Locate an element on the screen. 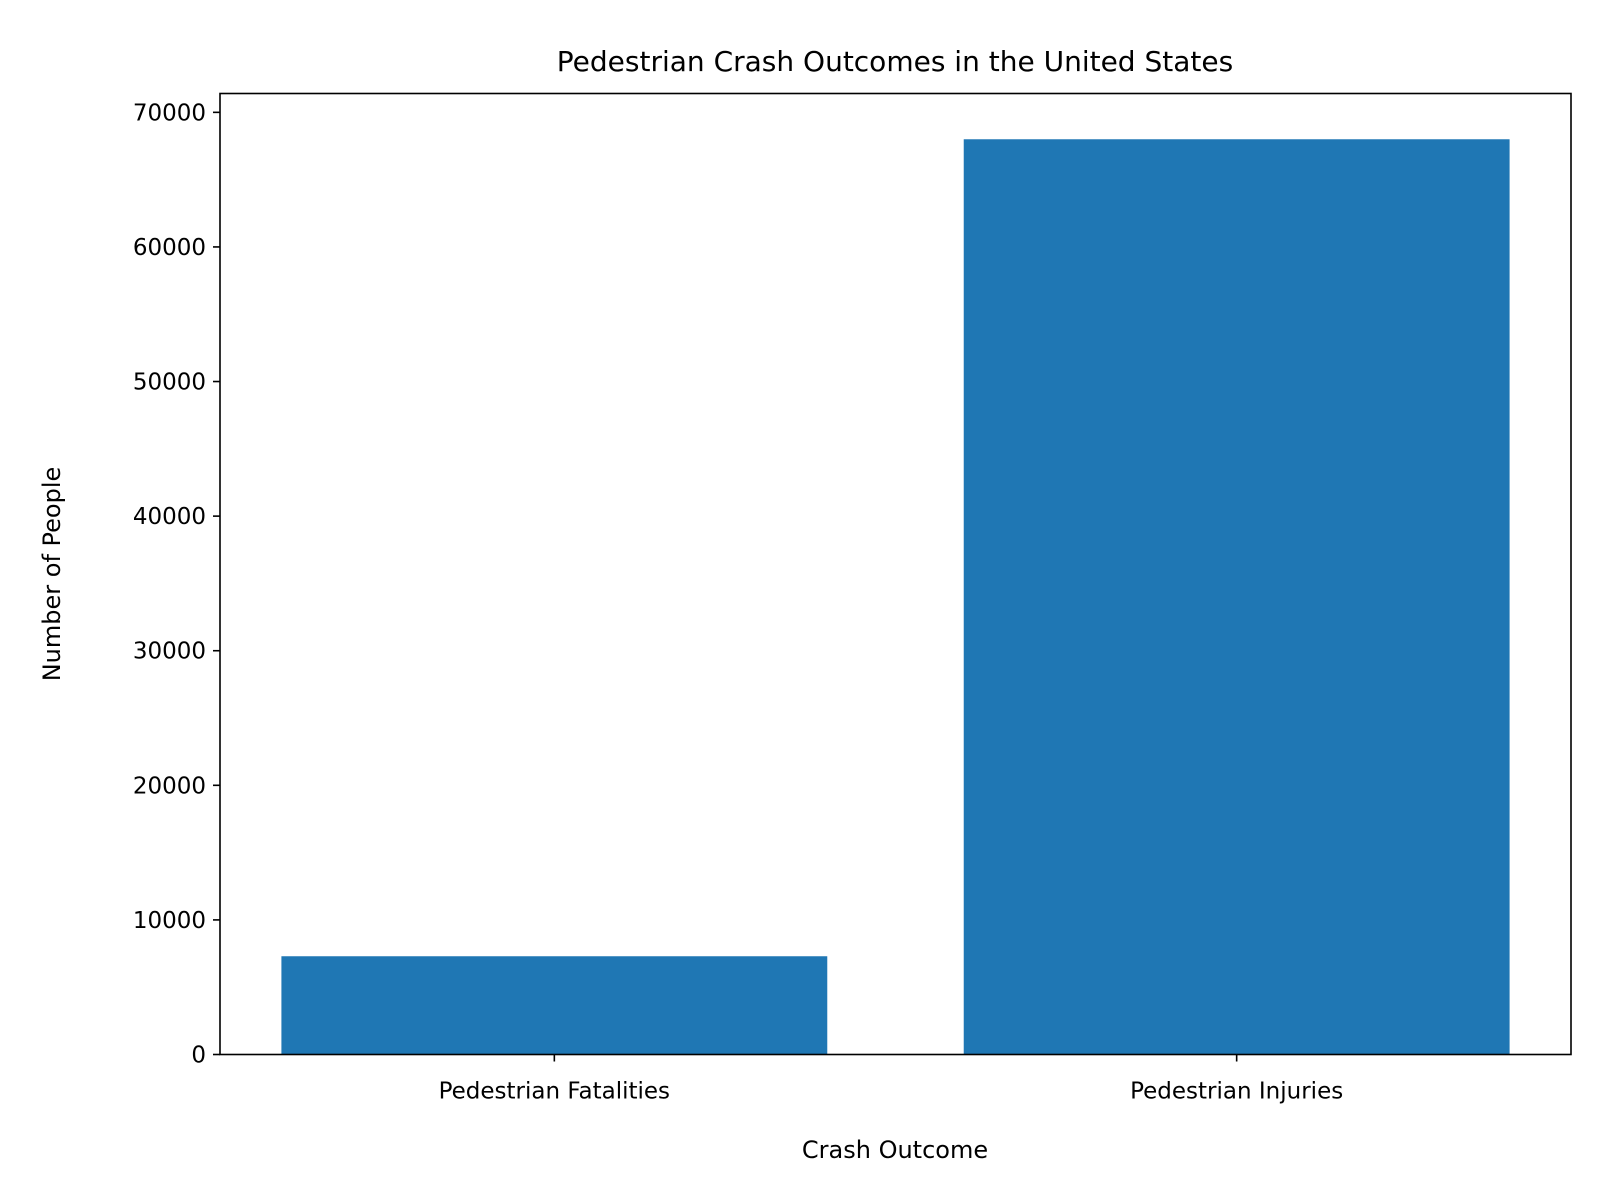 The height and width of the screenshot is (1200, 1600). x-axis-label: Crash Outcome is located at coordinates (895, 1150).